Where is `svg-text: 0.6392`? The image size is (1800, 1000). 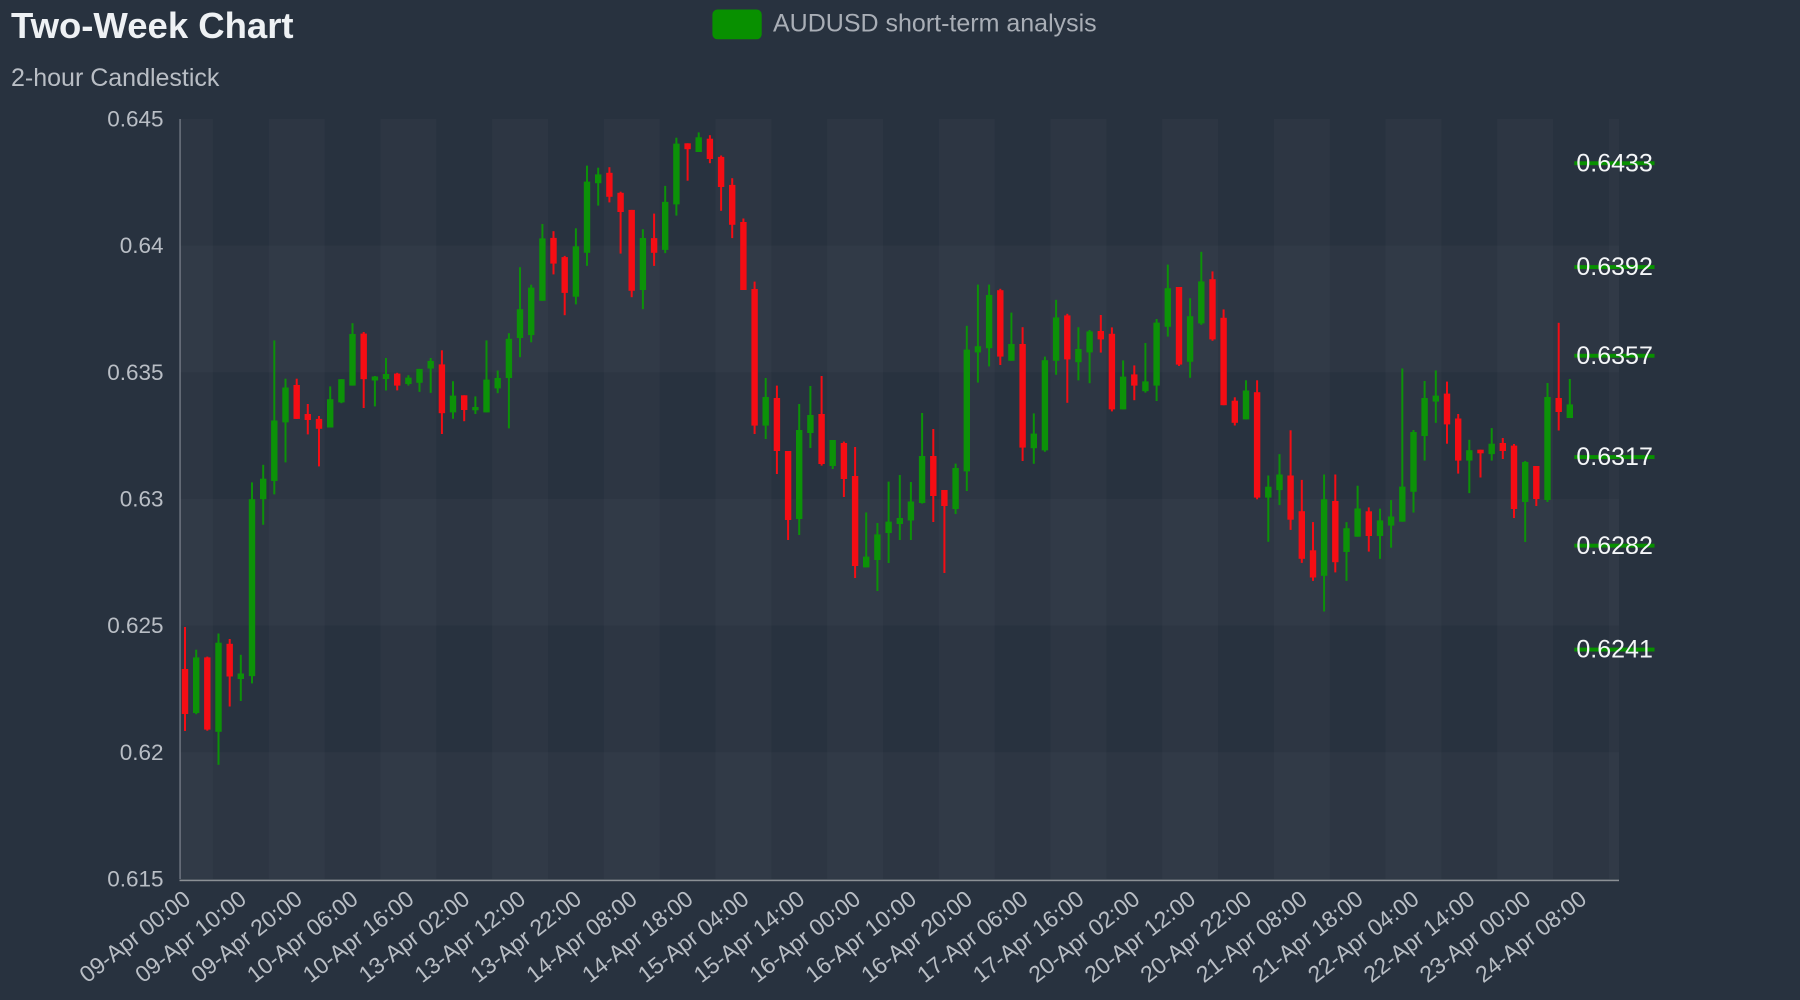
svg-text: 0.6392 is located at coordinates (1614, 267).